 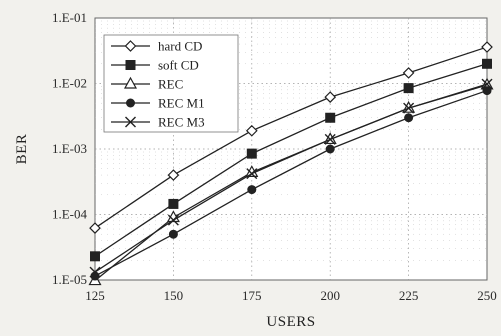 What do you see at coordinates (181, 122) in the screenshot?
I see `legend-label: REC M3` at bounding box center [181, 122].